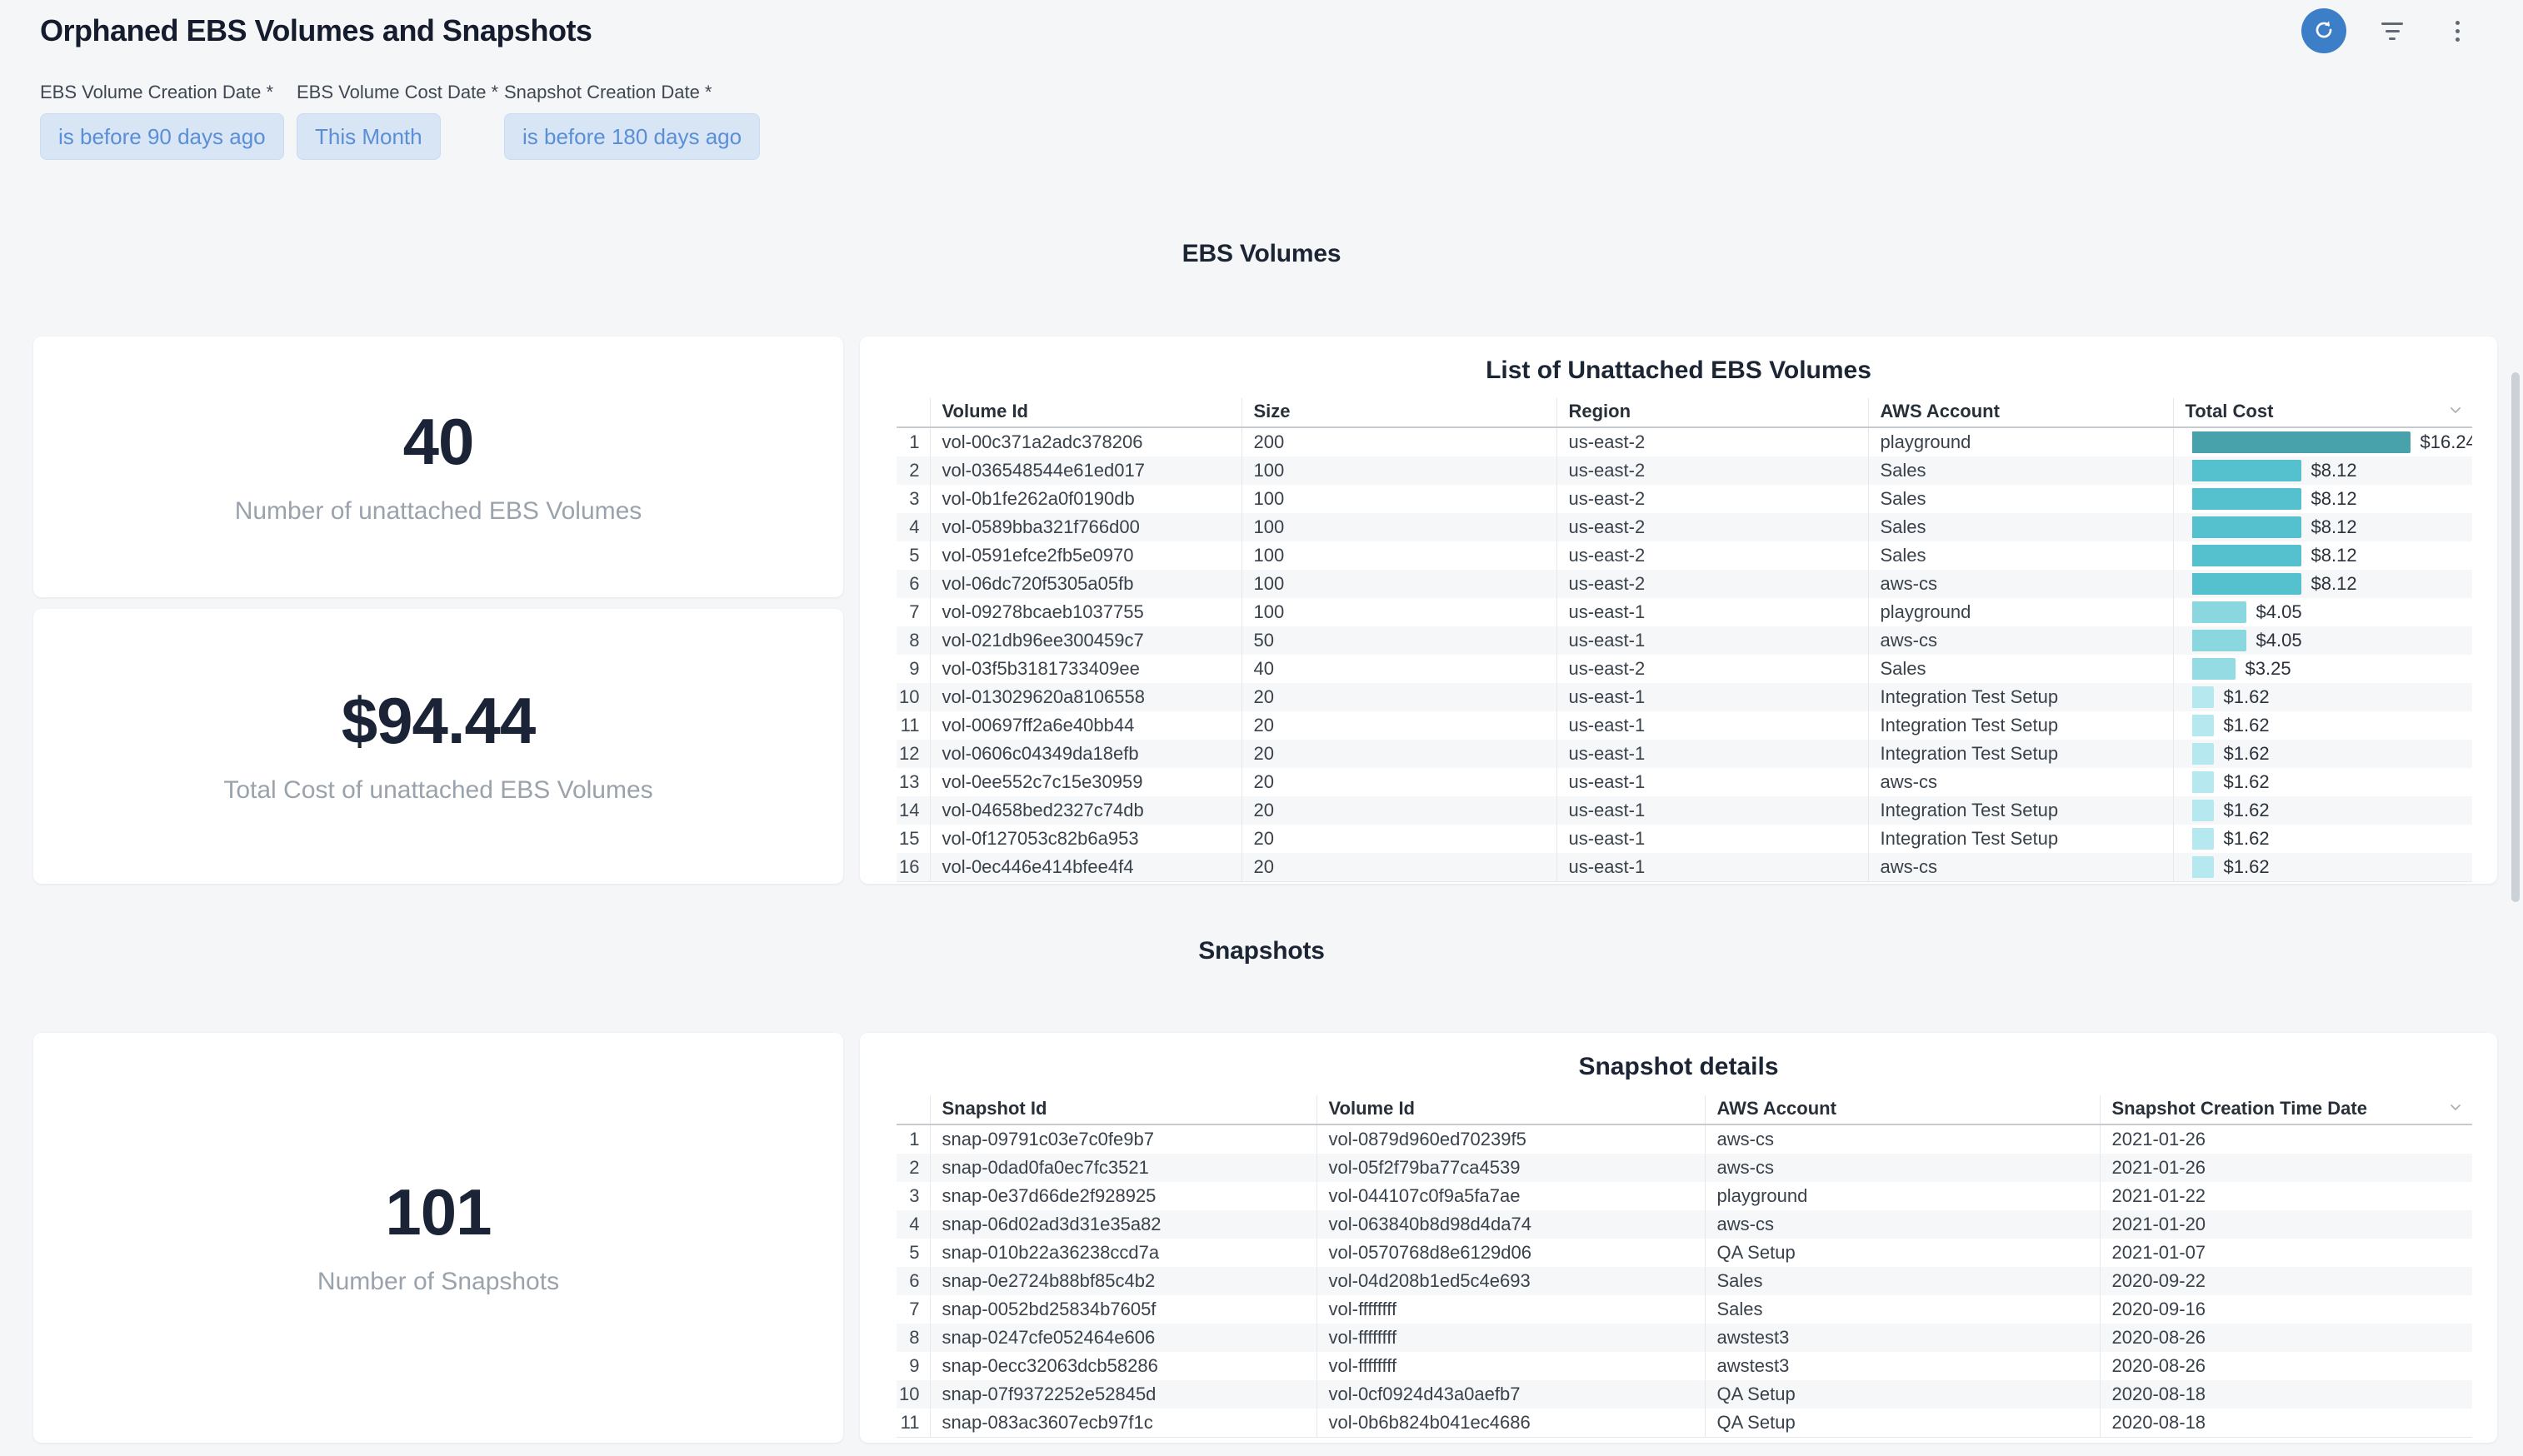  I want to click on volume-id-cell: vol-04d208b1ed5c4e693, so click(1510, 1281).